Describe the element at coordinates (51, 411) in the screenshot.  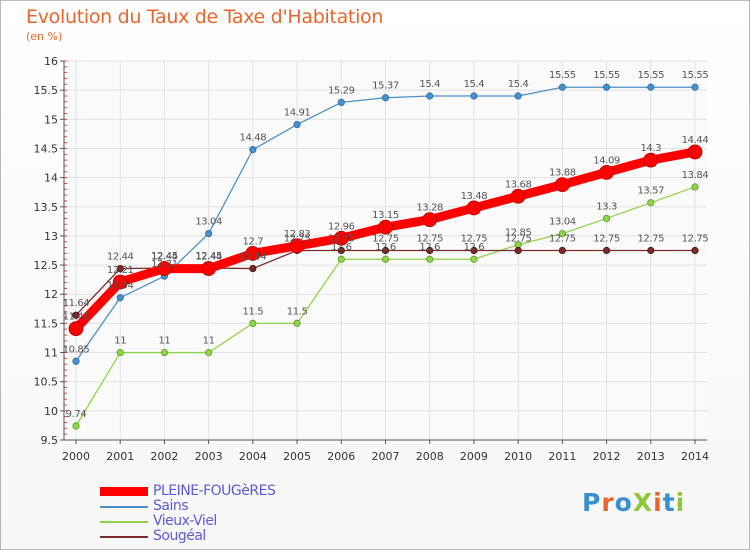
I see `y-tick-label: 10` at that location.